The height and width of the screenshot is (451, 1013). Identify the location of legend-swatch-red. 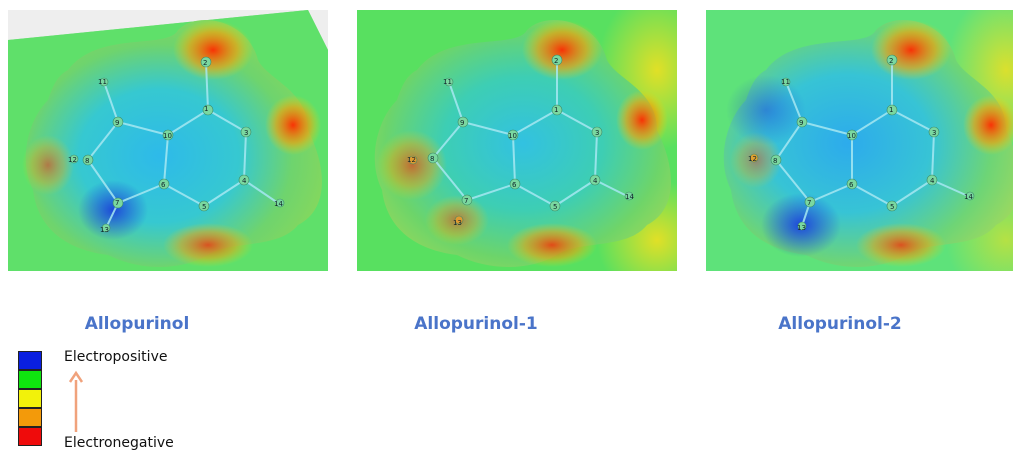
(30, 436).